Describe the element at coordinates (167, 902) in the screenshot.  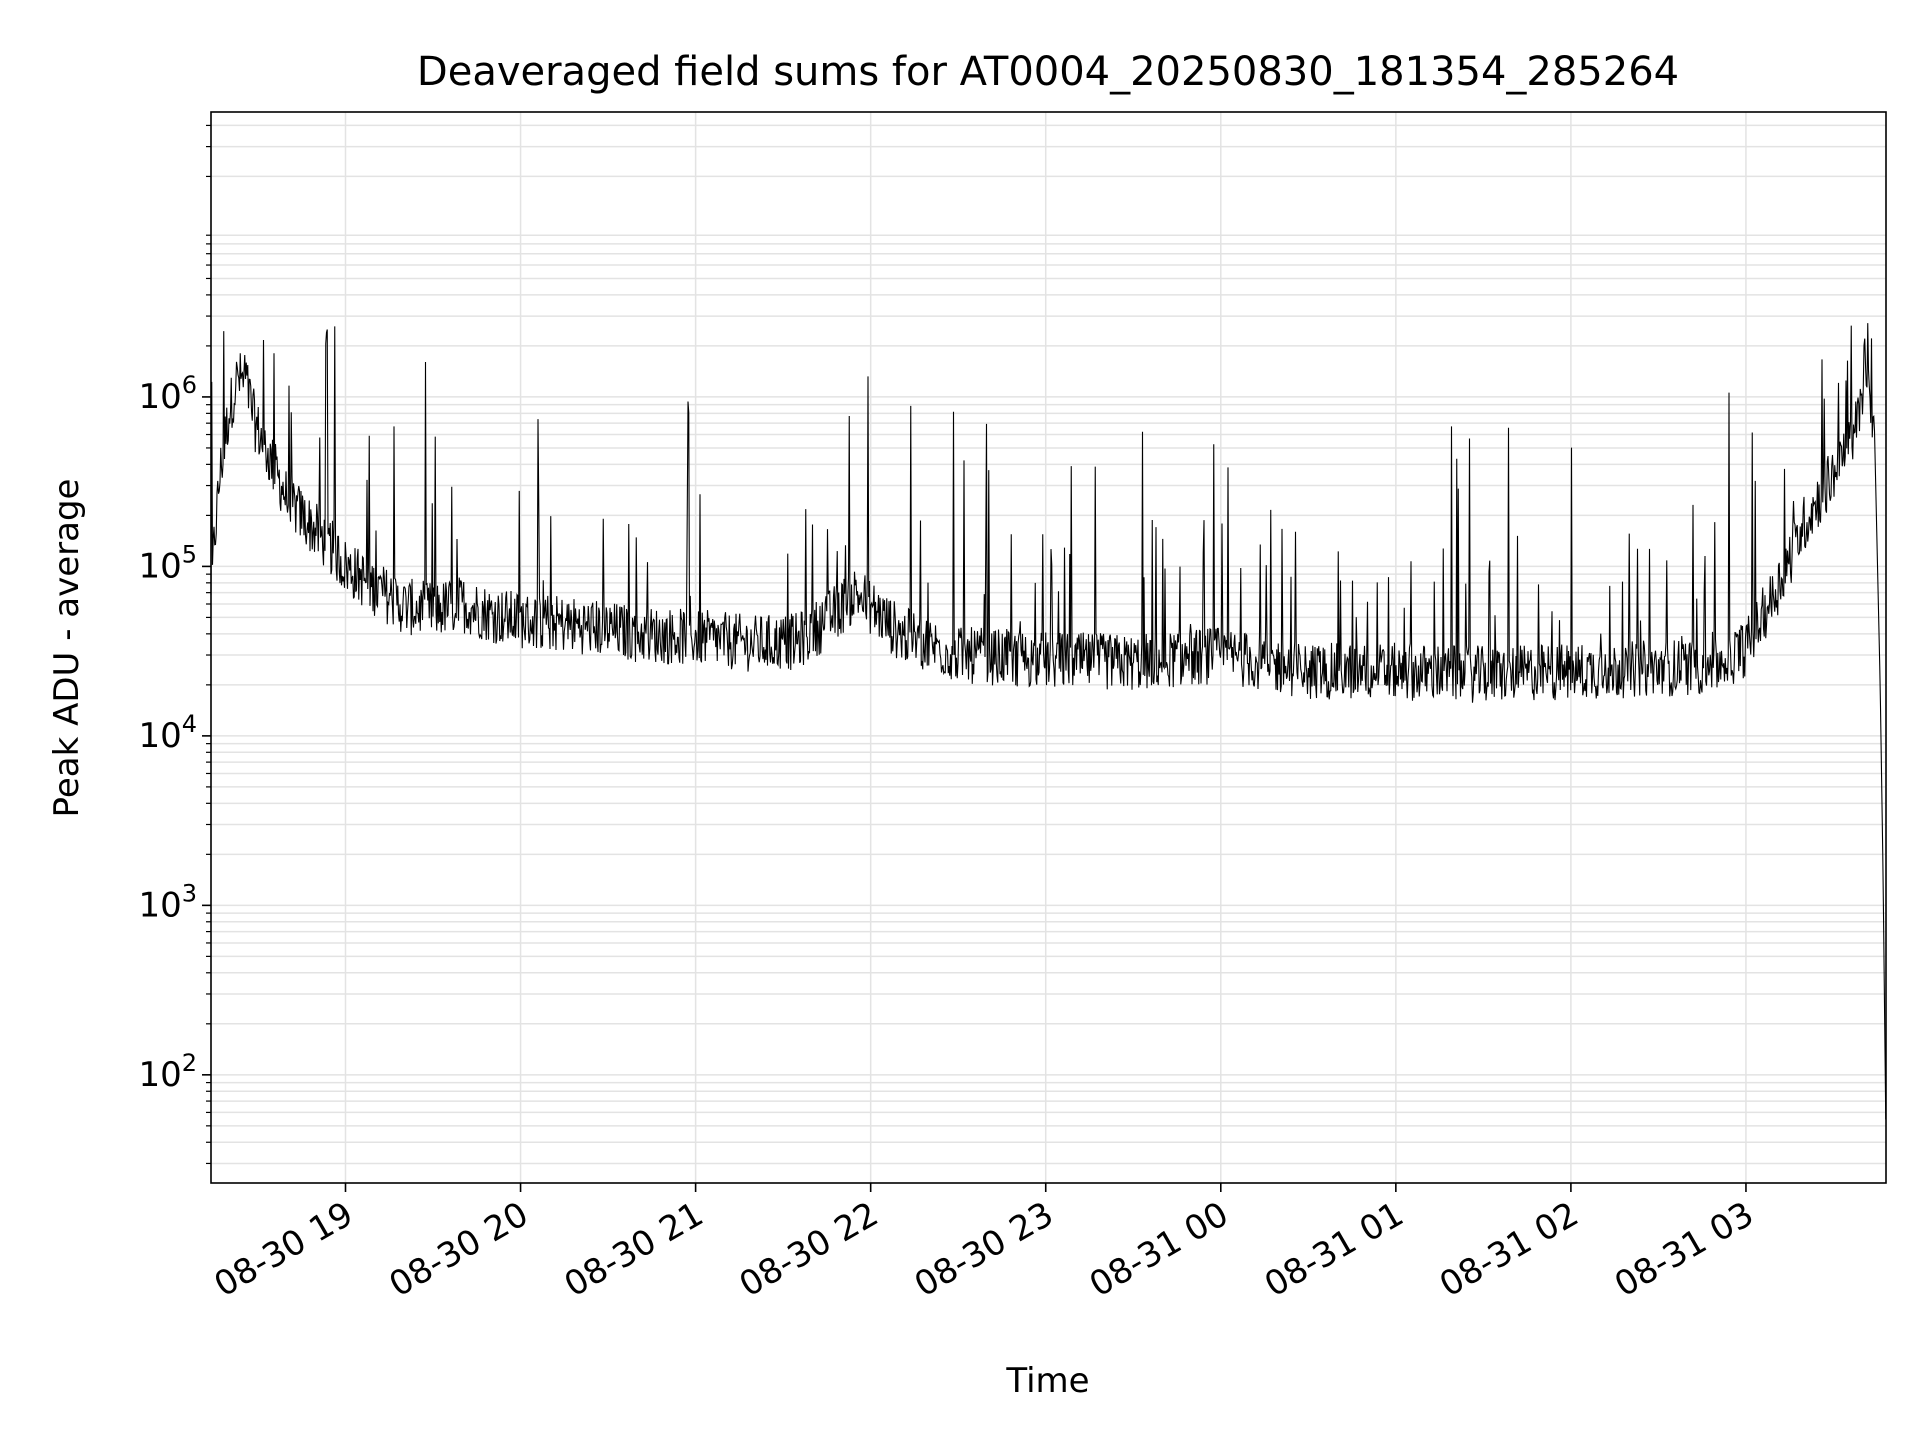
I see `y-tick-label: 10³` at that location.